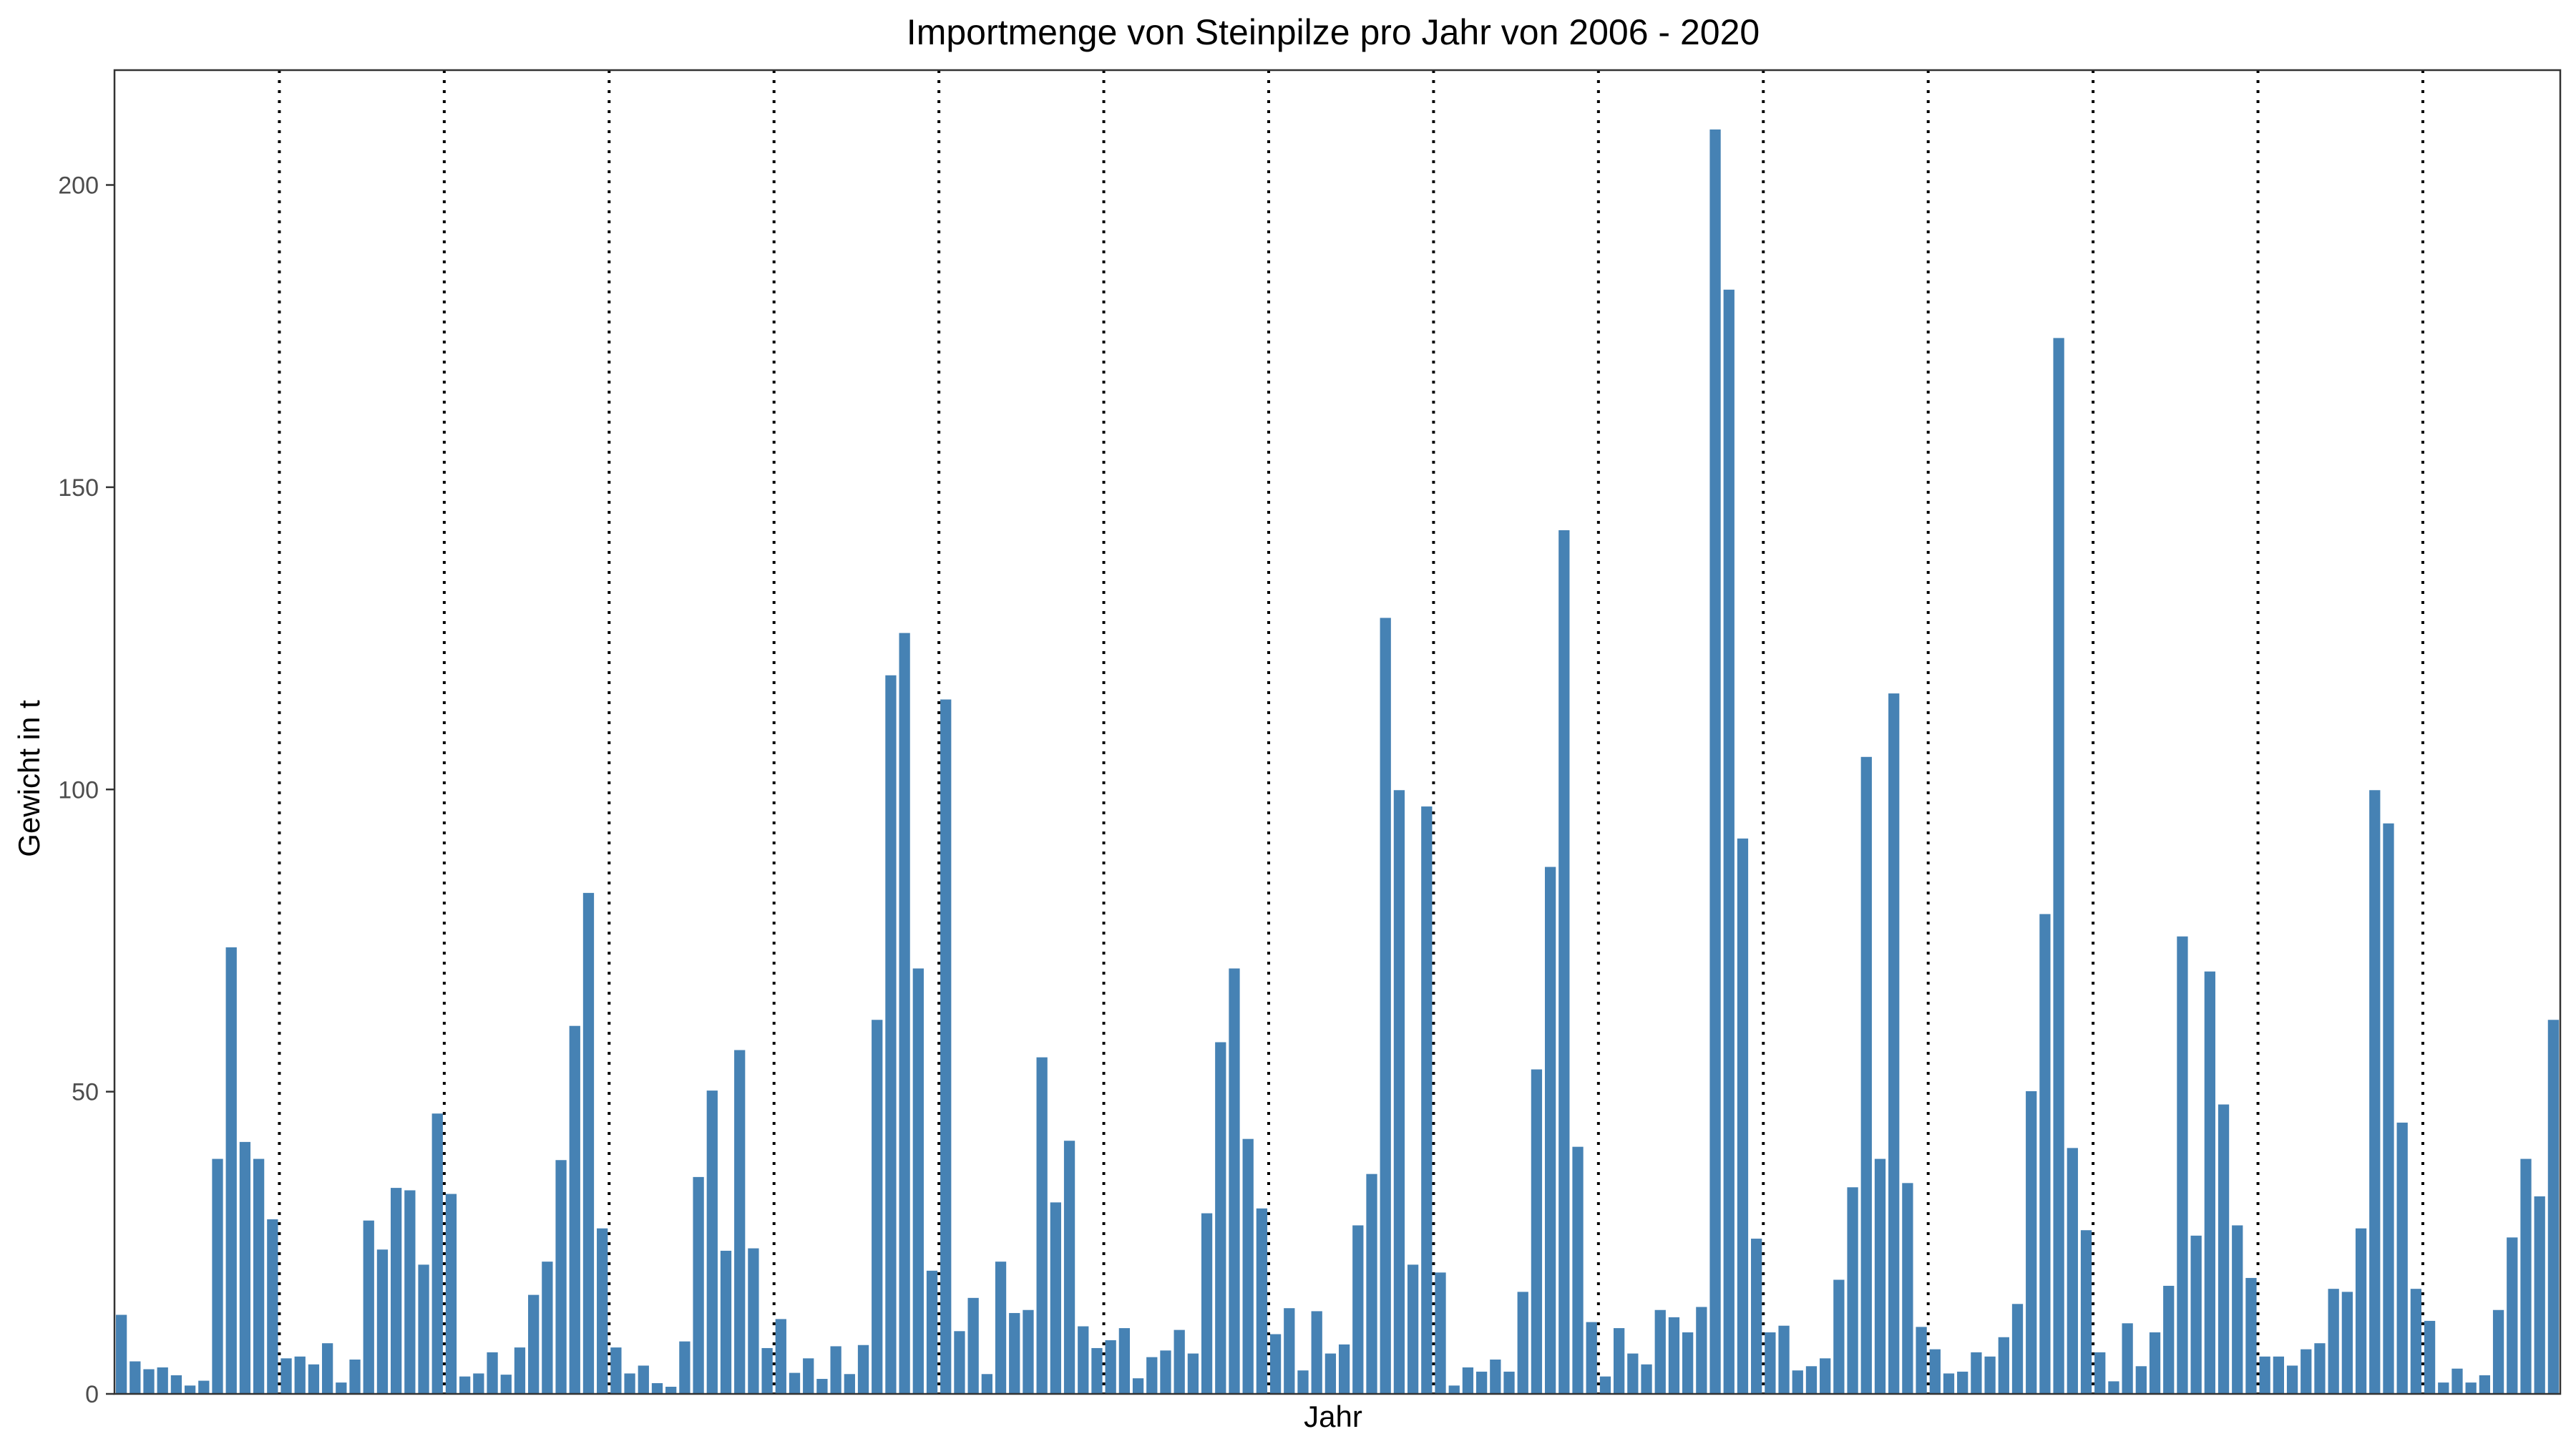 This screenshot has height=1449, width=2576. What do you see at coordinates (1333, 1416) in the screenshot?
I see `x-axis-label: Jahr` at bounding box center [1333, 1416].